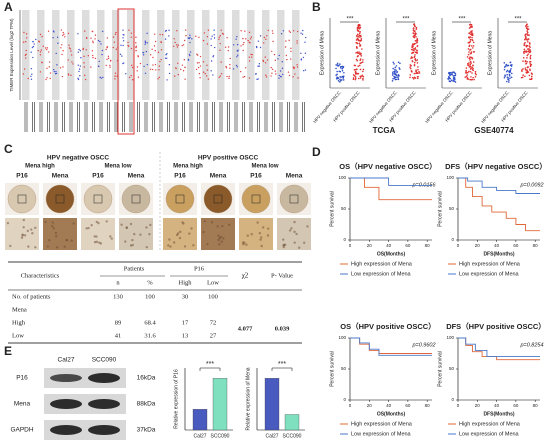 This screenshot has height=448, width=550. I want to click on label: HPV positive OSCC, so click(228, 158).